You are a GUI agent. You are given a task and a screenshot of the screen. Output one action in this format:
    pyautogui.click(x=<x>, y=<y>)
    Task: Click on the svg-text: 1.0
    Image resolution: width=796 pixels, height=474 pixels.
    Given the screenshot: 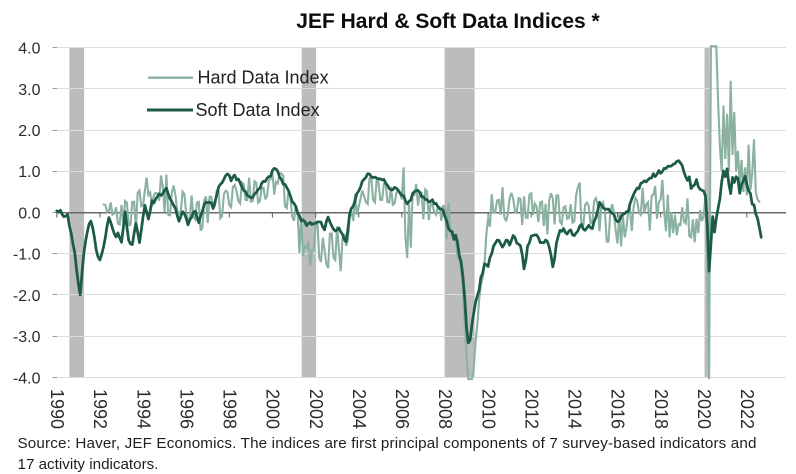 What is the action you would take?
    pyautogui.click(x=29, y=172)
    